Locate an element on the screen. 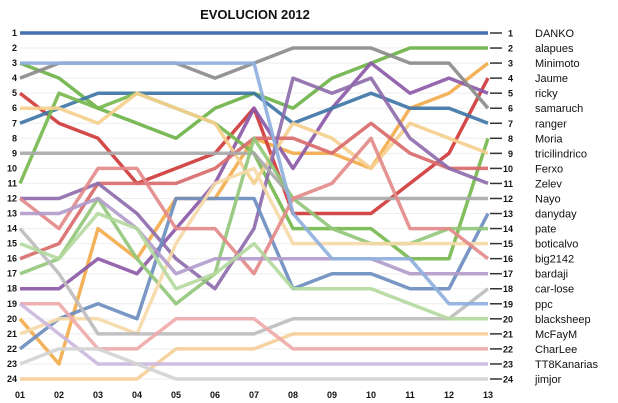 Image resolution: width=618 pixels, height=403 pixels. y-tick-label: 4 is located at coordinates (14, 78).